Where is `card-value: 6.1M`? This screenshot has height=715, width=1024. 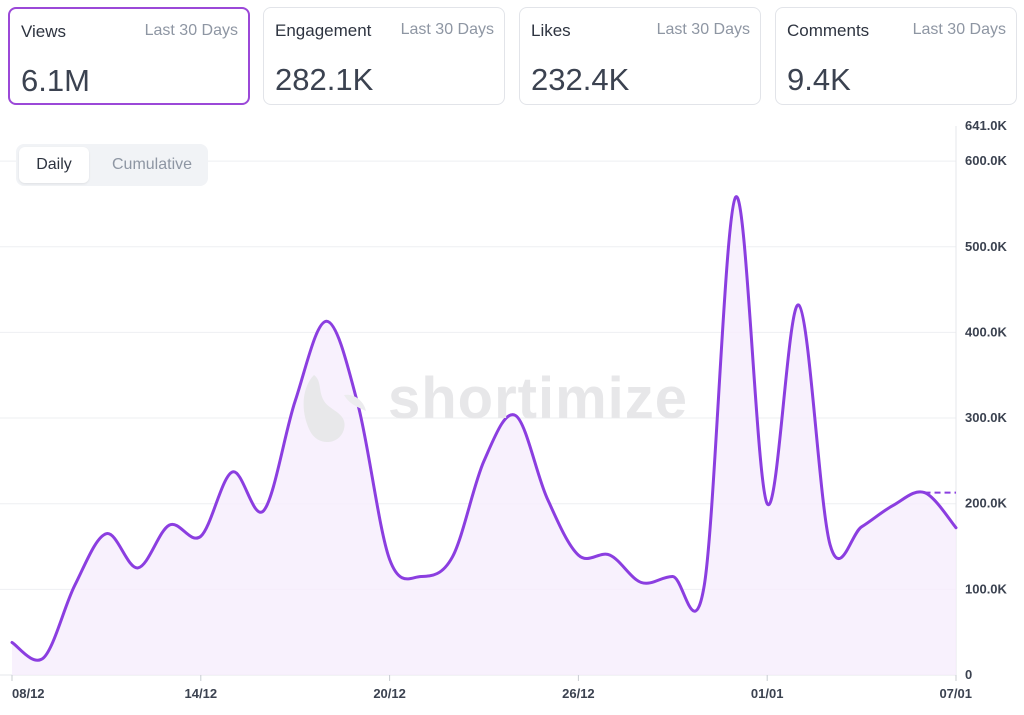
card-value: 6.1M is located at coordinates (55, 80).